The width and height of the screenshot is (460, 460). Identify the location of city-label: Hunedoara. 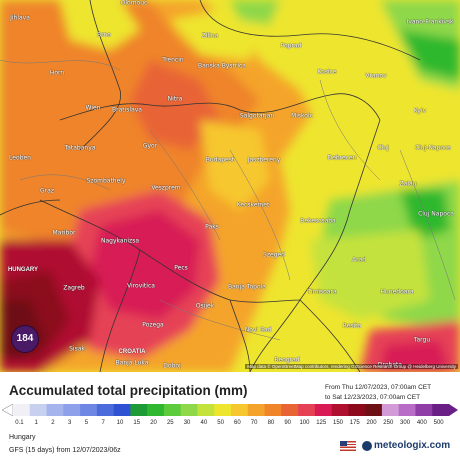
(397, 292).